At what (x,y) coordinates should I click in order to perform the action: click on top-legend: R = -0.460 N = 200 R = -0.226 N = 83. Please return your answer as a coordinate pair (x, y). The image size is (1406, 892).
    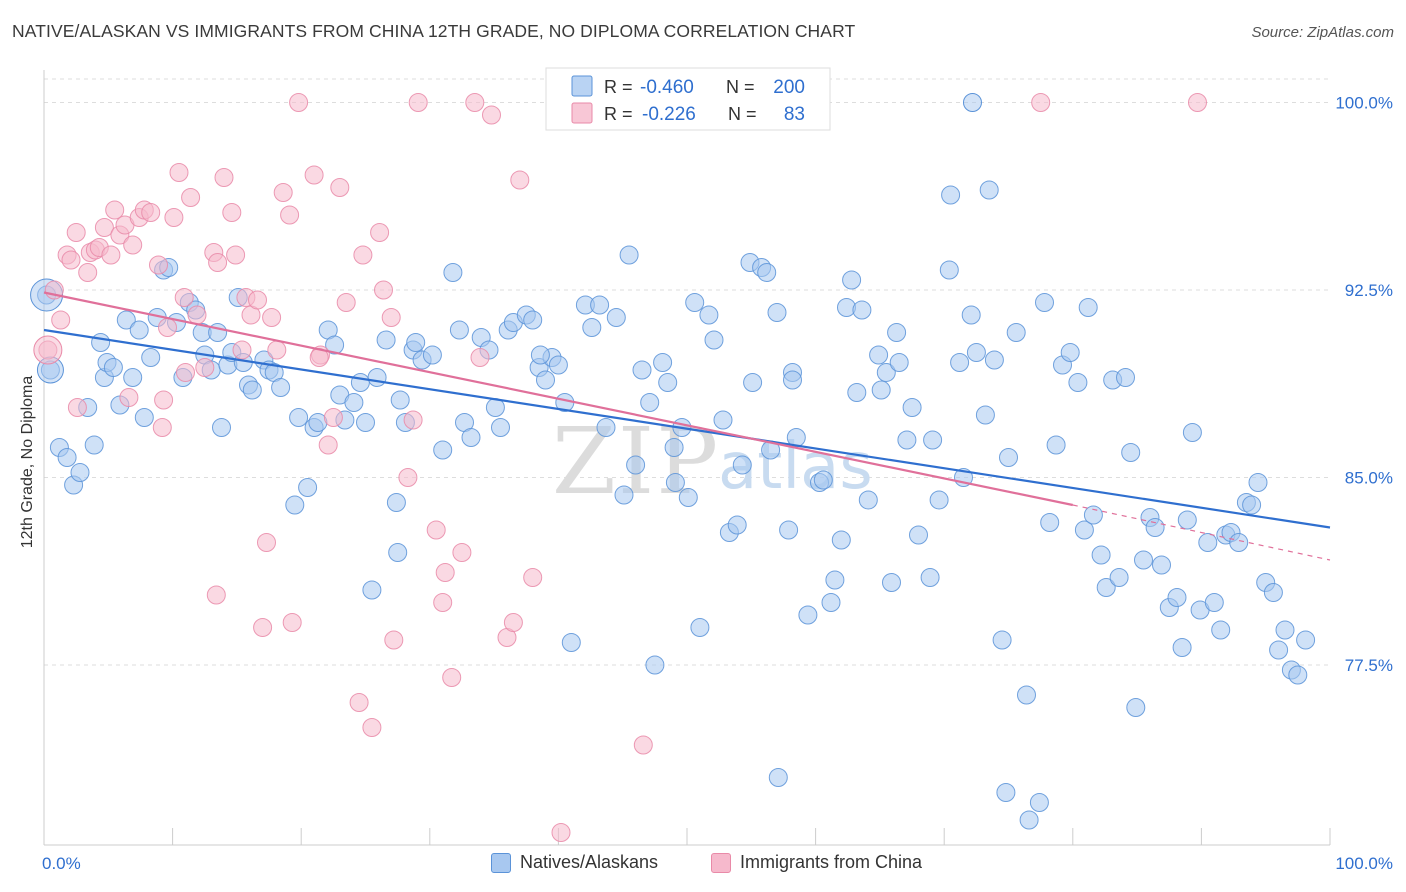
    Looking at the image, I should click on (688, 99).